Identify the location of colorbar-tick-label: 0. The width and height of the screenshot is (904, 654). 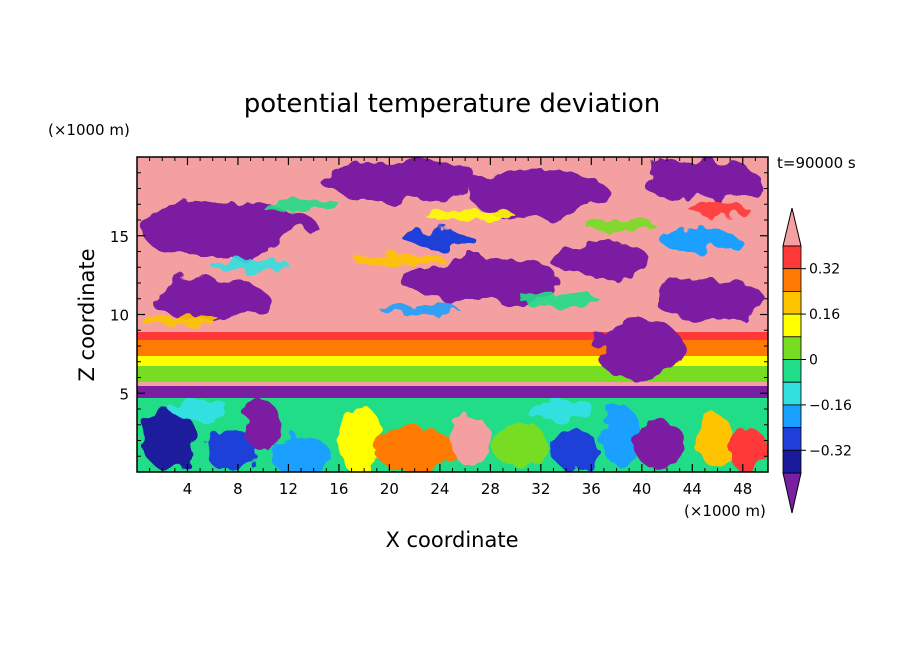
(813, 361).